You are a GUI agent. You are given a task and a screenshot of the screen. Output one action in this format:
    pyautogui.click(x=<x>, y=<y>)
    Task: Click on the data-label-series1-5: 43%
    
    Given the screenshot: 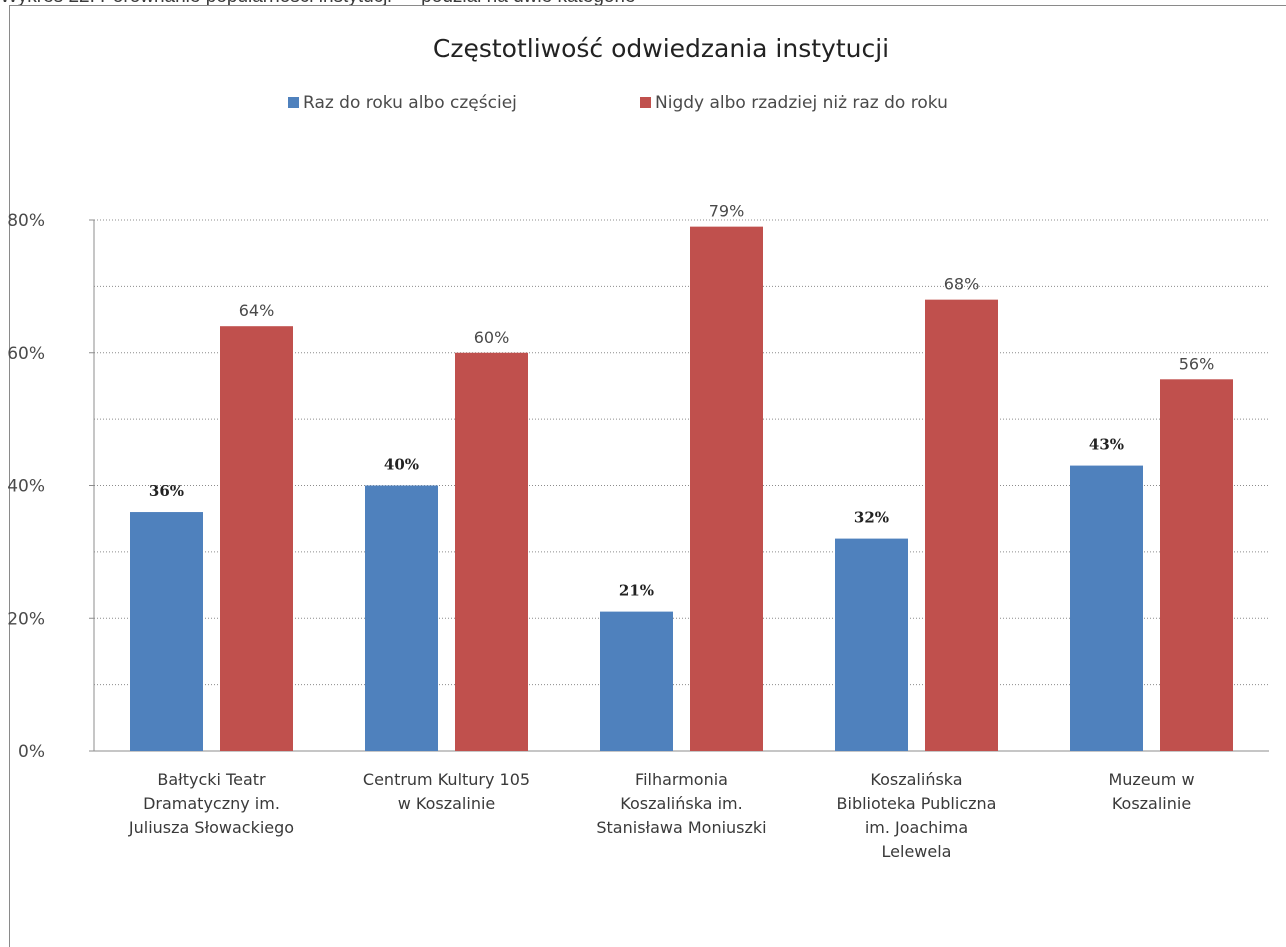 What is the action you would take?
    pyautogui.click(x=1106, y=445)
    